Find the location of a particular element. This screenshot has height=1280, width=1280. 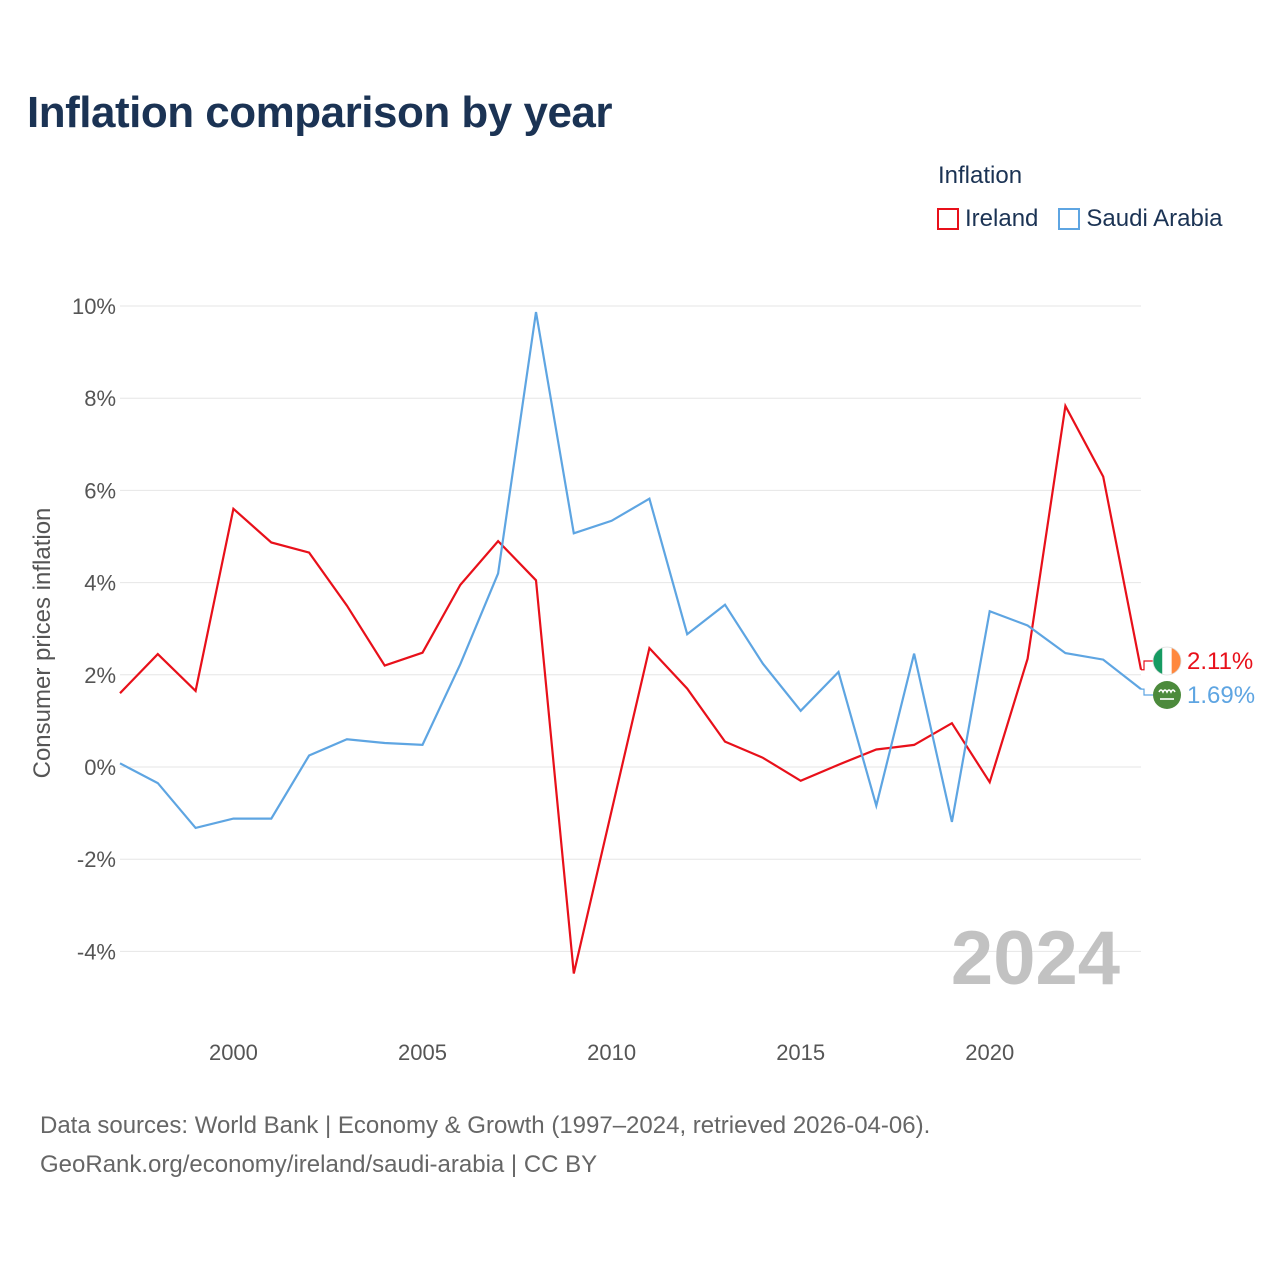

legend-label-saudi-arabia: Saudi Arabia is located at coordinates (1154, 218).